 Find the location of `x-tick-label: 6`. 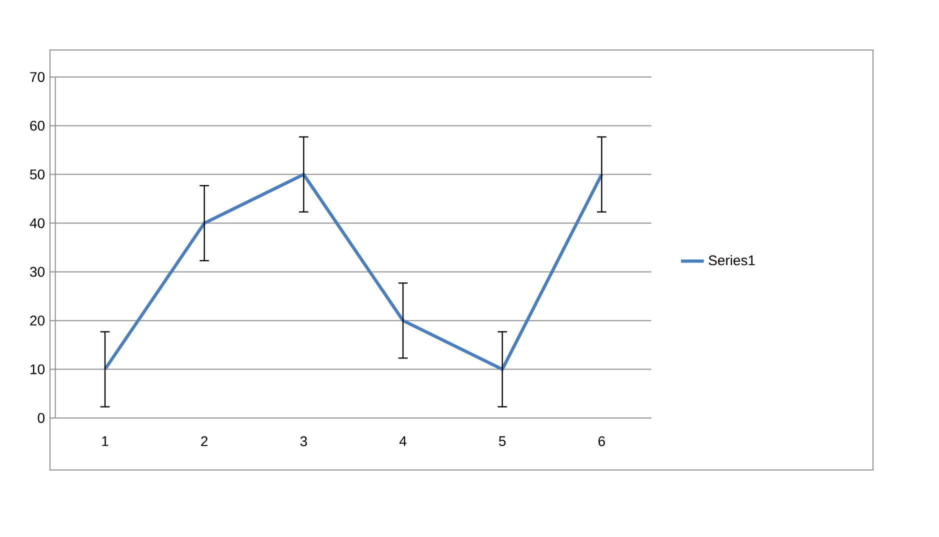

x-tick-label: 6 is located at coordinates (601, 441).